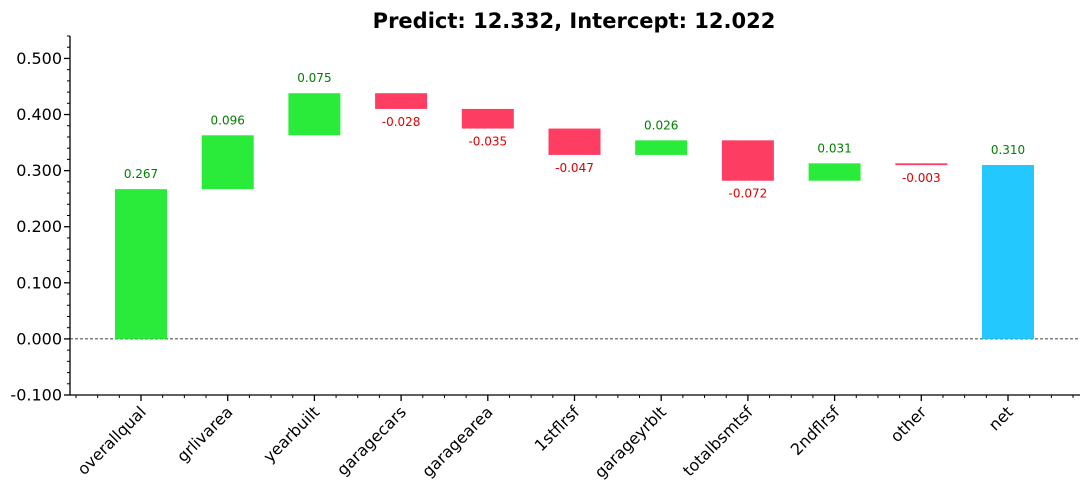 This screenshot has width=1089, height=490. Describe the element at coordinates (834, 172) in the screenshot. I see `bar-2ndflrsf` at that location.